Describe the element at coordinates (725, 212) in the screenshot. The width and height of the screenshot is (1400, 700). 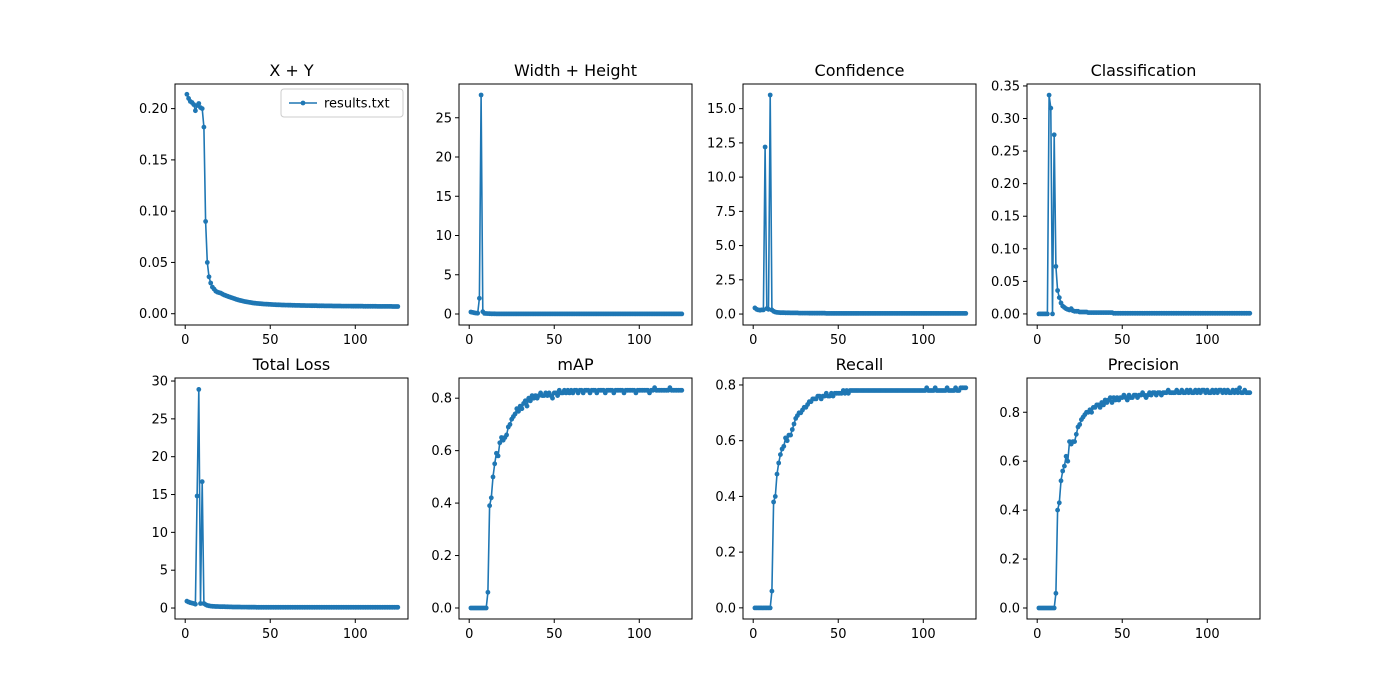
I see `y-tick-label: 7.5` at that location.